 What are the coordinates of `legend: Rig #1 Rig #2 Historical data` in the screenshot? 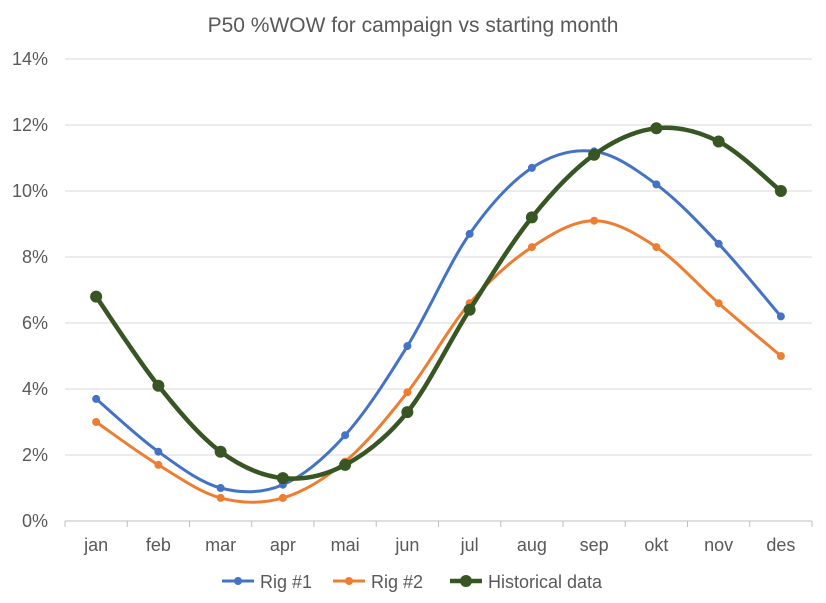 It's located at (412, 582).